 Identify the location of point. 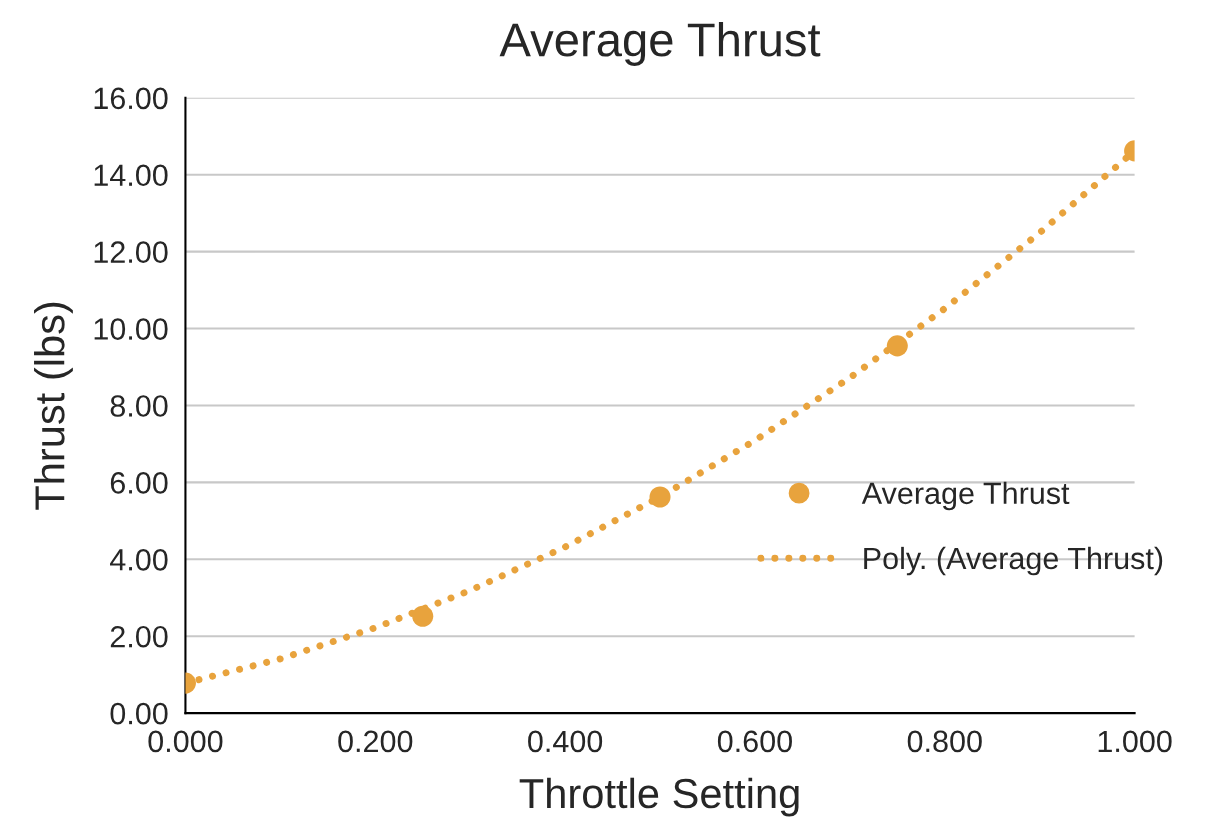
(660, 497).